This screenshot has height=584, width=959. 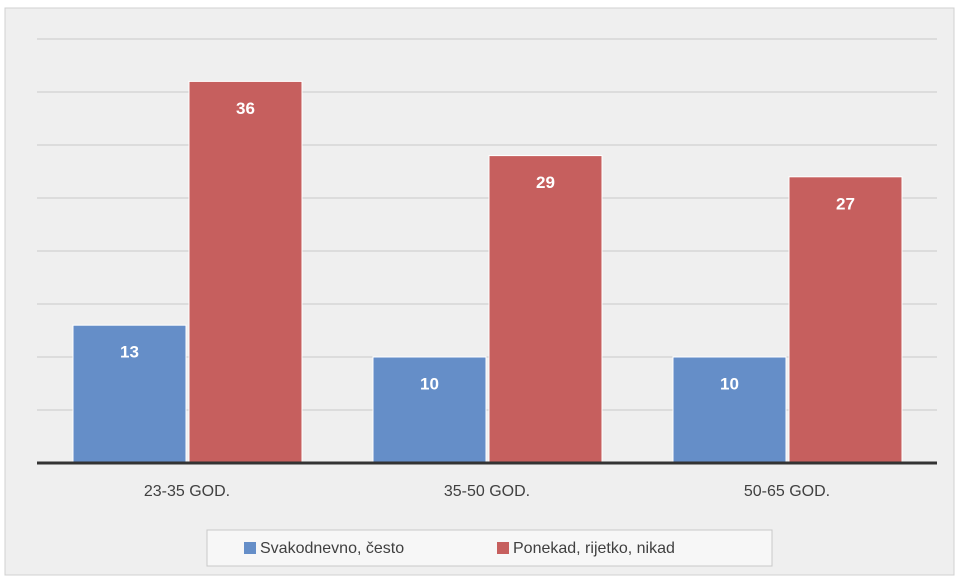 I want to click on legend-label: Ponekad, rijetko, nikad, so click(x=594, y=548).